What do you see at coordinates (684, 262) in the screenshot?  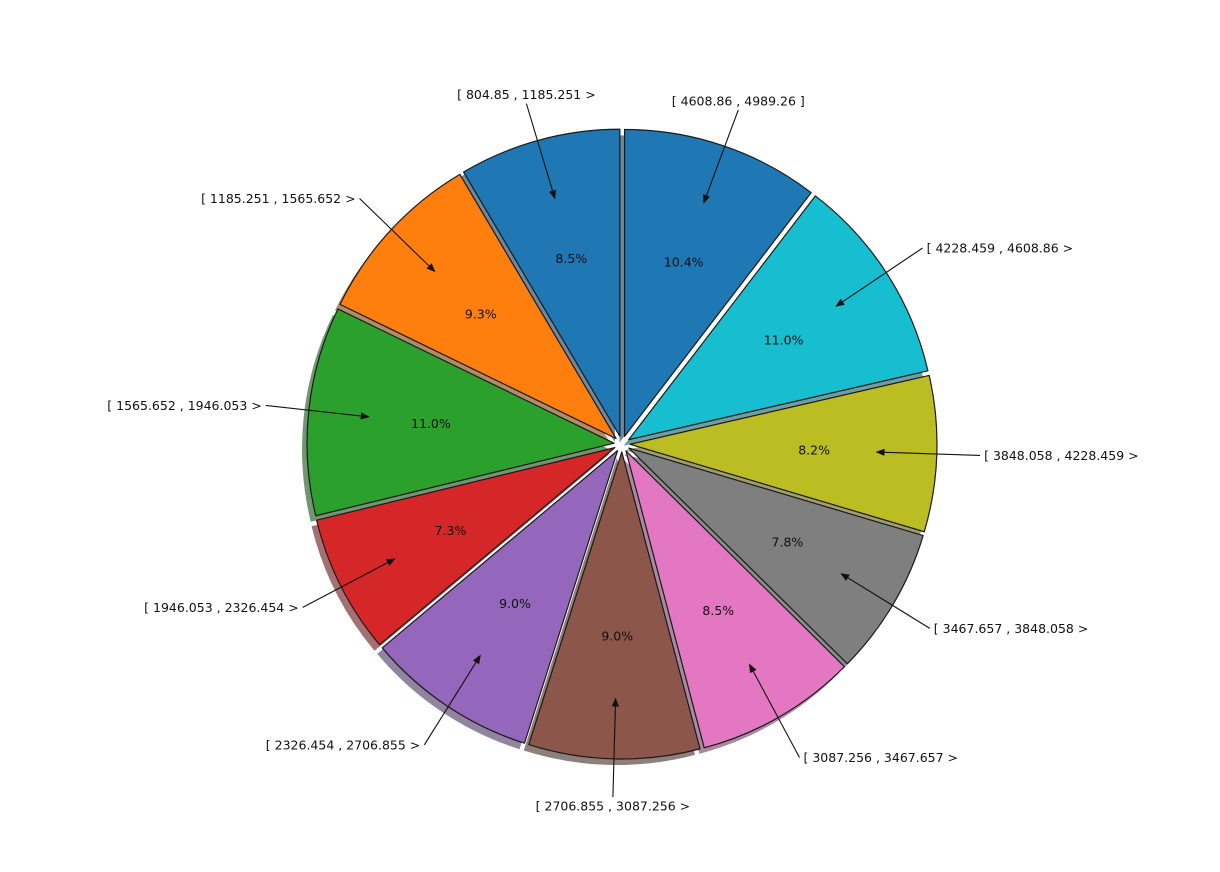 I see `slice-percent-label: 10.4%` at bounding box center [684, 262].